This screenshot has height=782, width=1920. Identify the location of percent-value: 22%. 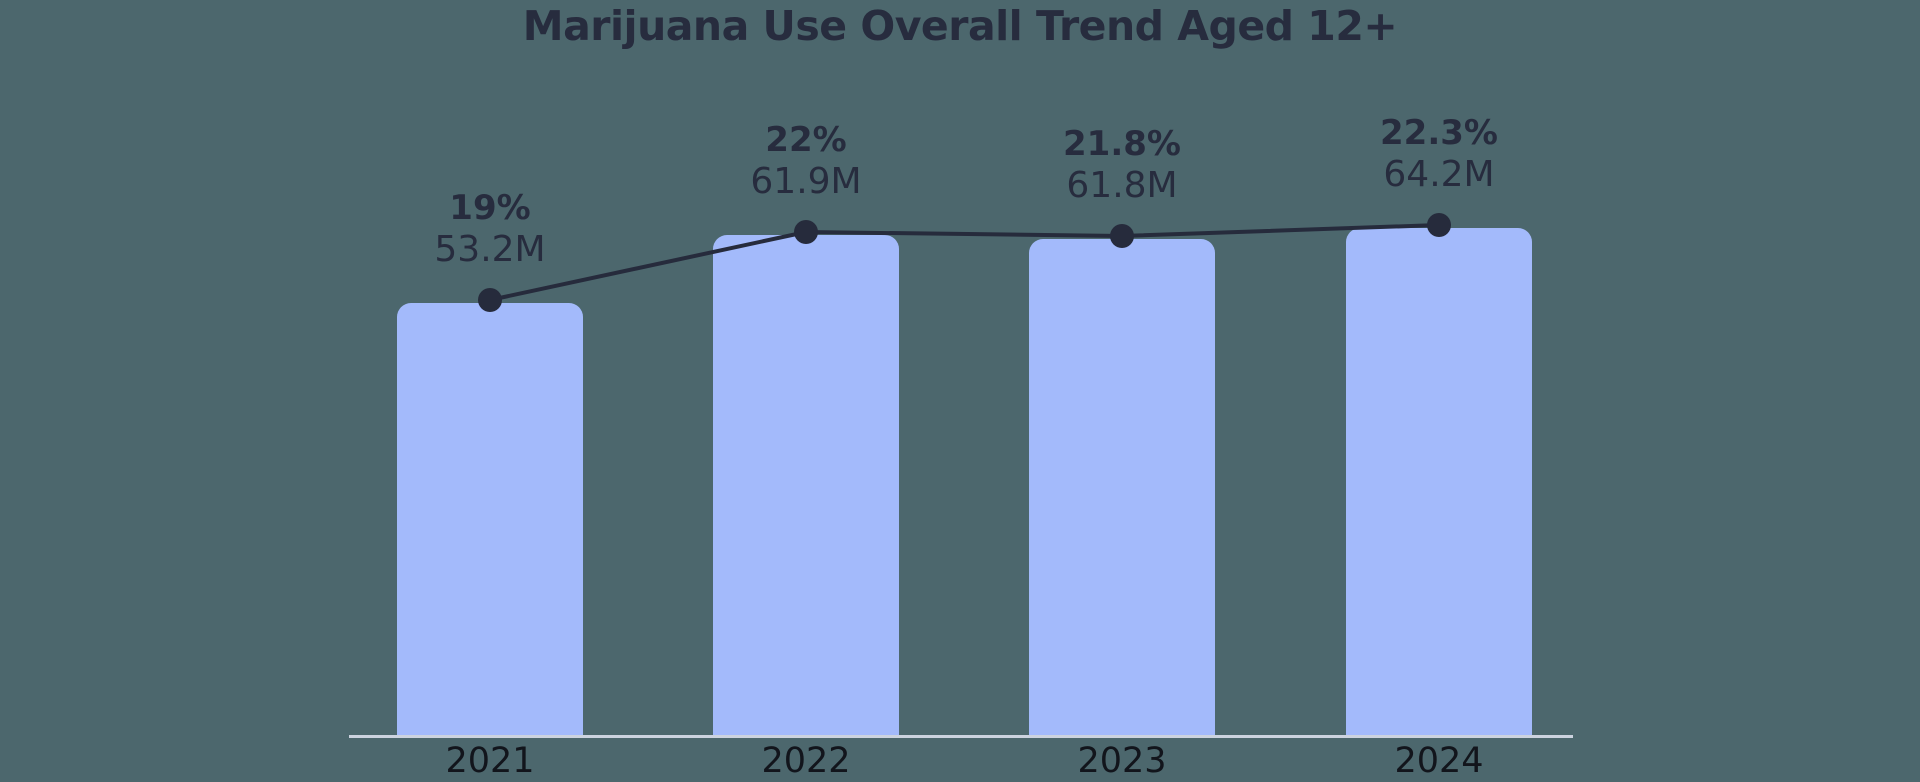
(806, 140).